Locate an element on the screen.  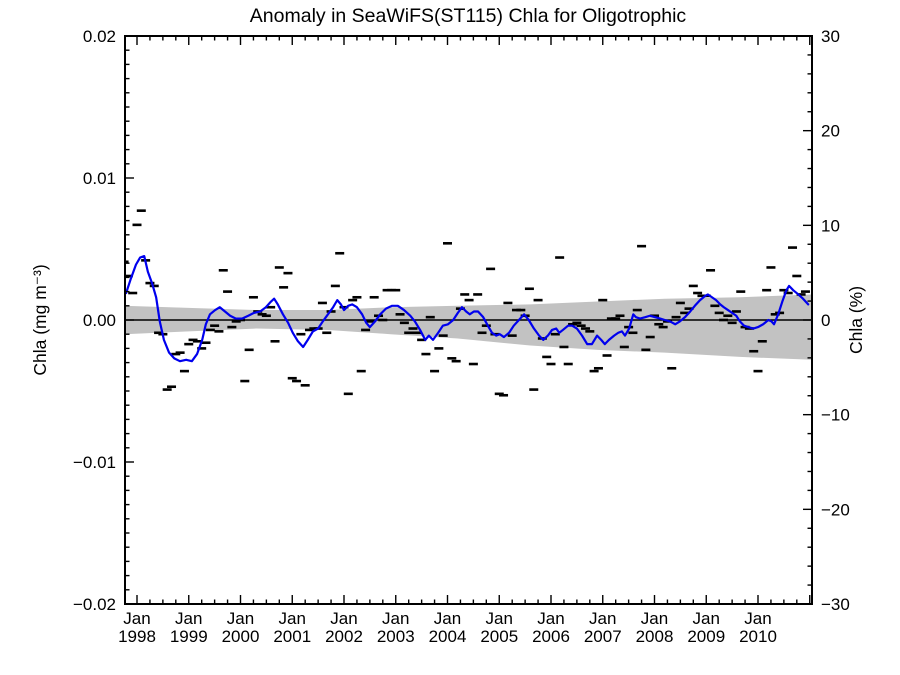
y-tick-label: 0.01 is located at coordinates (99, 178).